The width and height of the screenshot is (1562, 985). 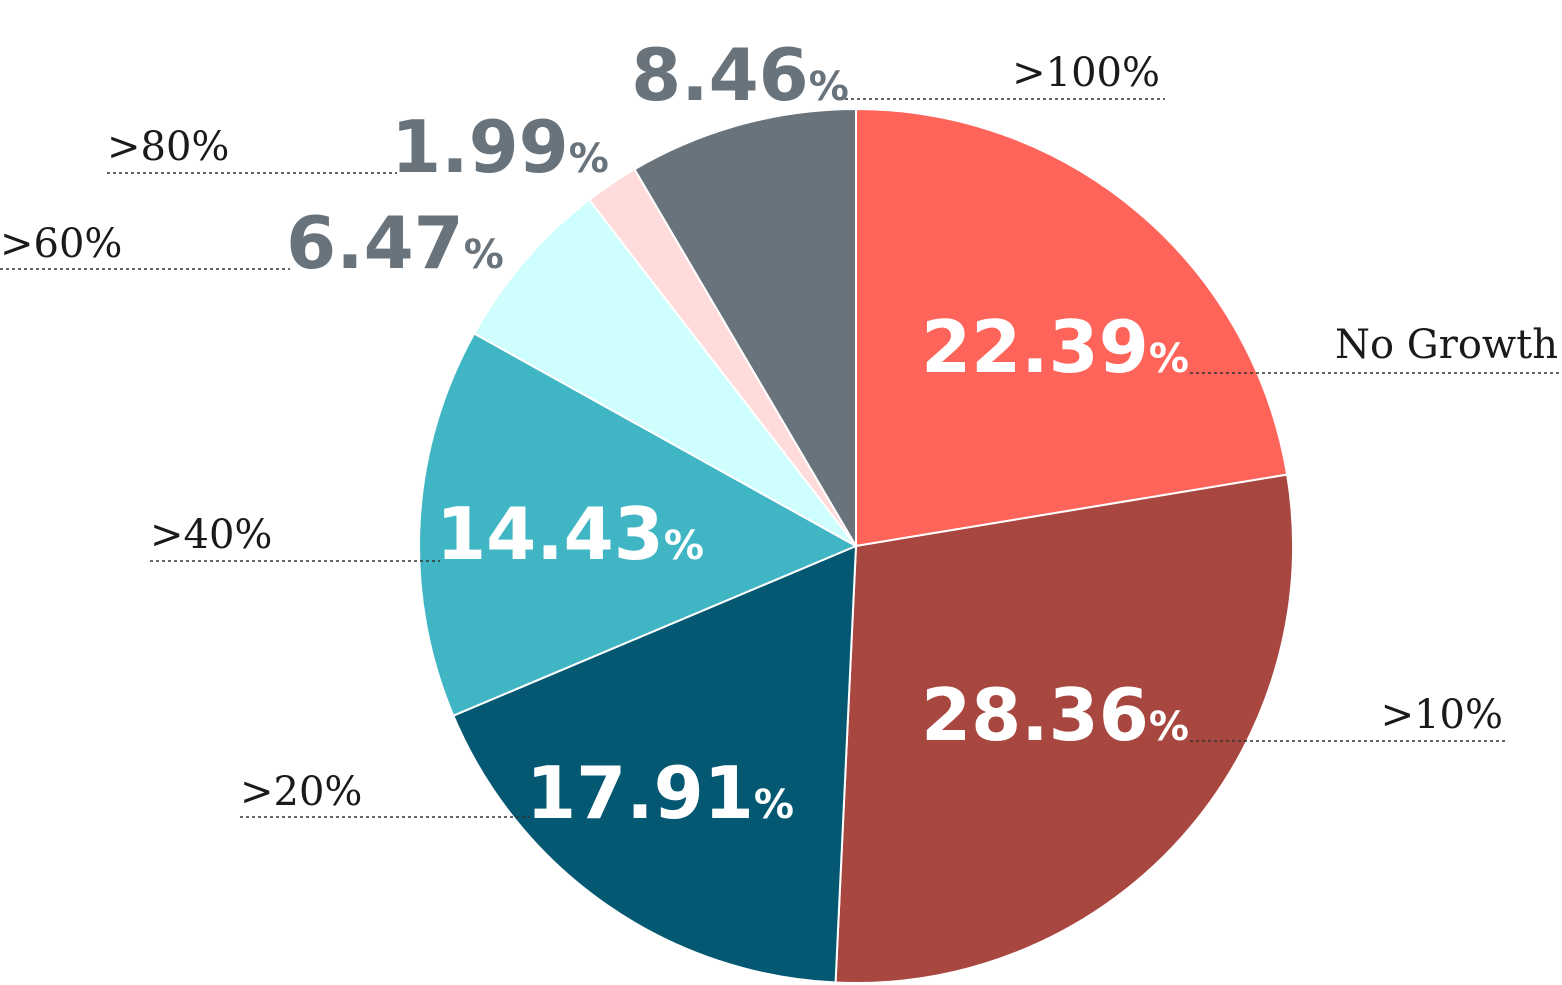 I want to click on value-label-20: 17.91%, so click(x=660, y=793).